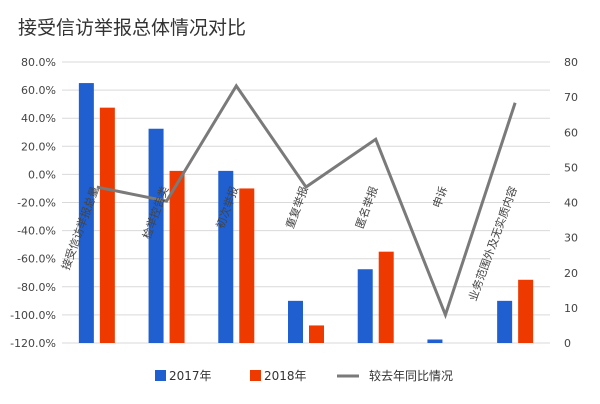  I want to click on left-tick-label: -80.0%, so click(36, 287).